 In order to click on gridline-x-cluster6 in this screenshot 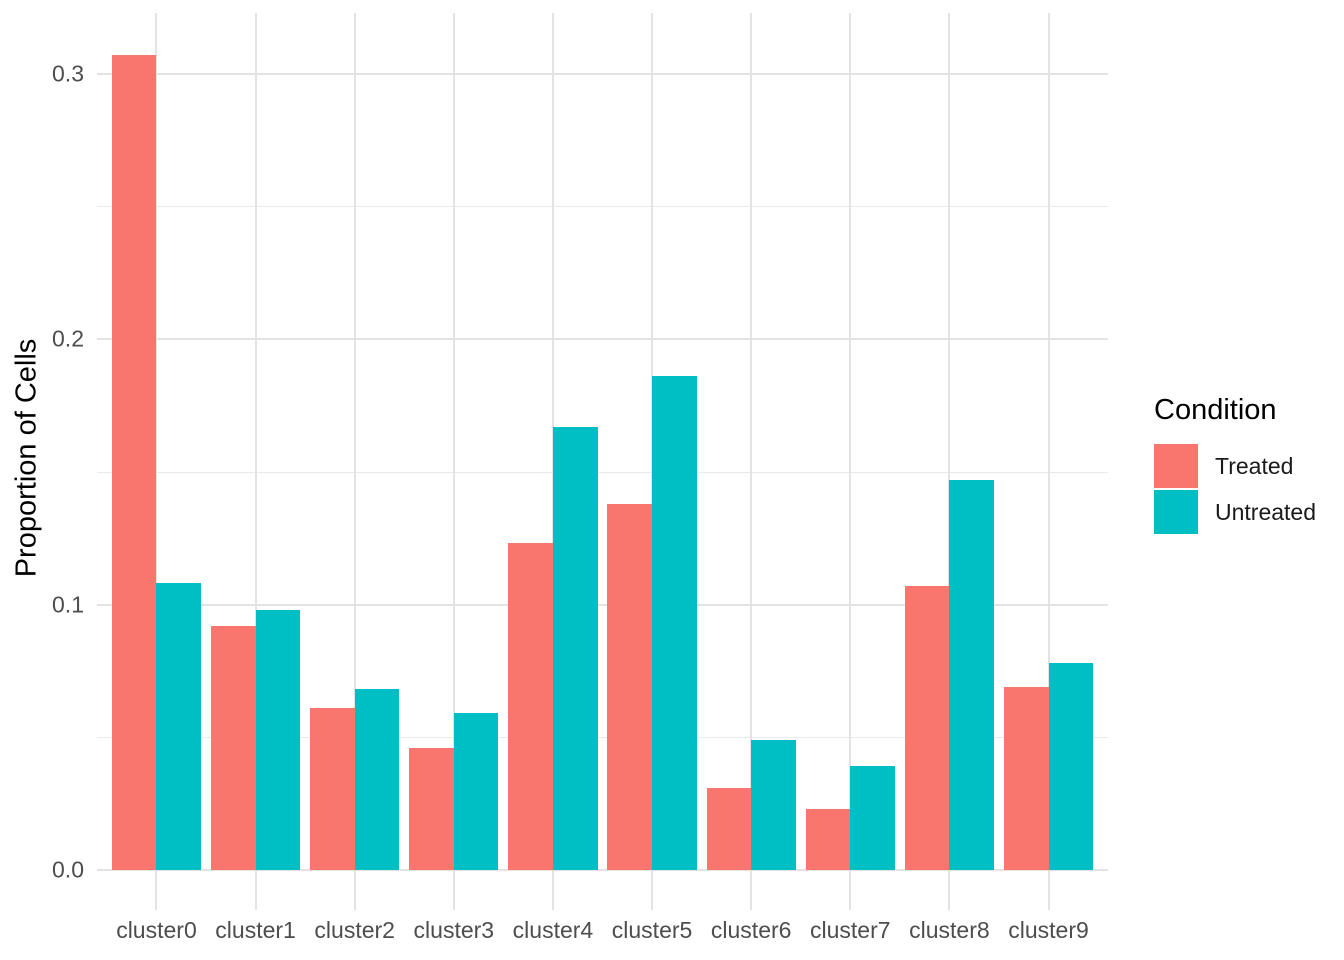, I will do `click(751, 461)`.